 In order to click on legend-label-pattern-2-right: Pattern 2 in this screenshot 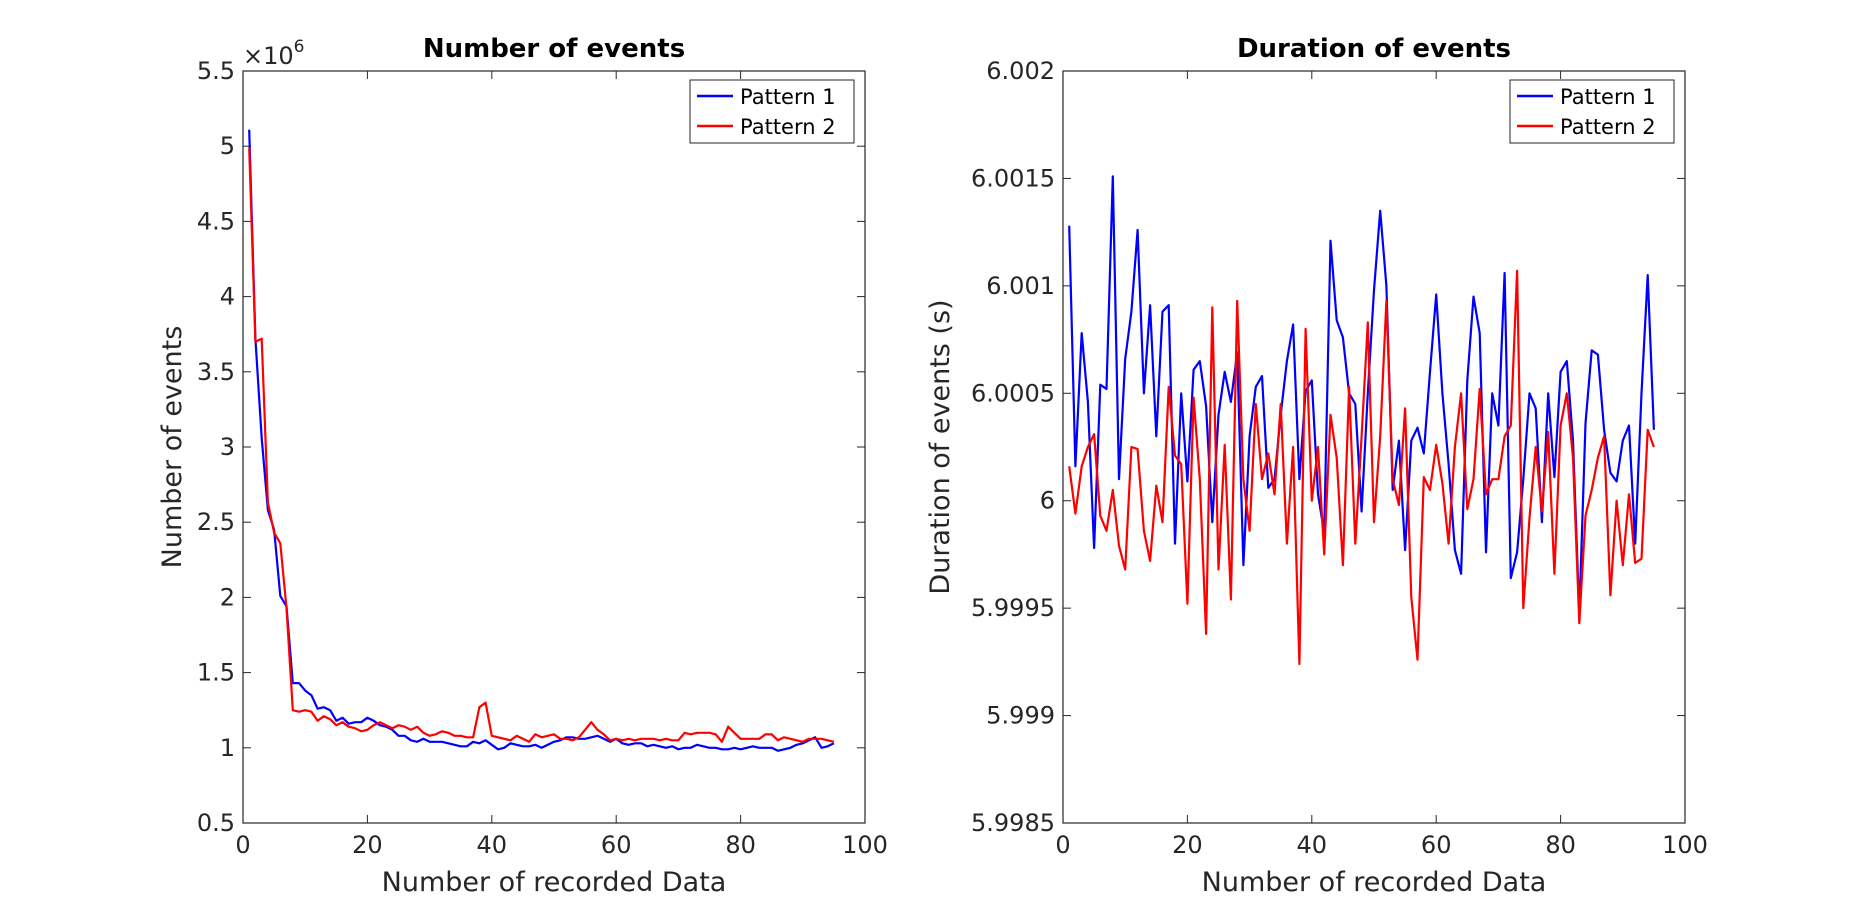, I will do `click(1608, 127)`.